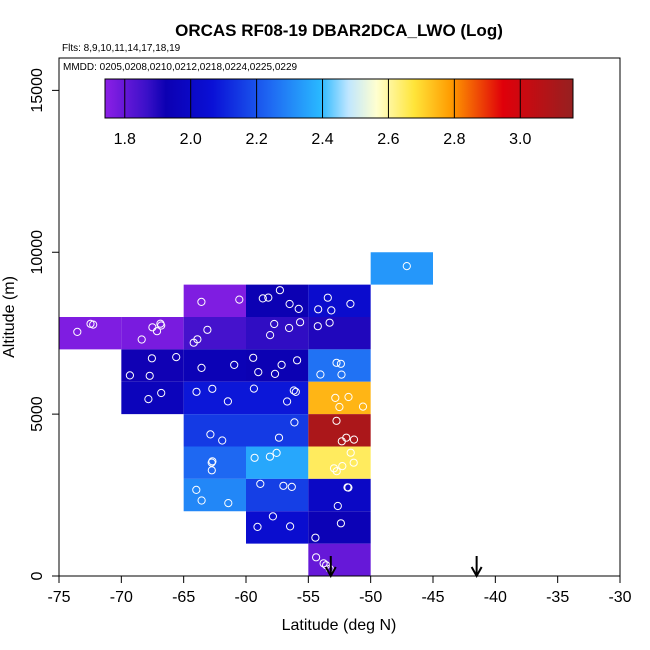 The image size is (650, 650). Describe the element at coordinates (58, 597) in the screenshot. I see `x-tick-label: -75` at that location.